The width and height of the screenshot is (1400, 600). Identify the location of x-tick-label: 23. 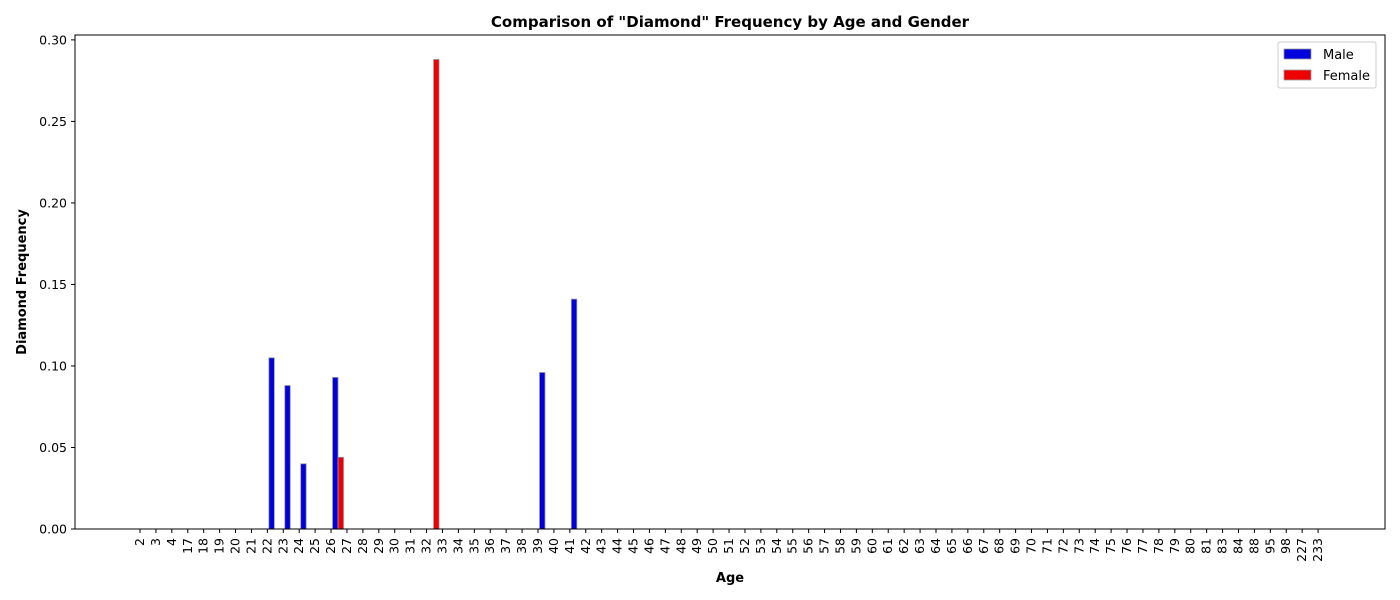
(282, 546).